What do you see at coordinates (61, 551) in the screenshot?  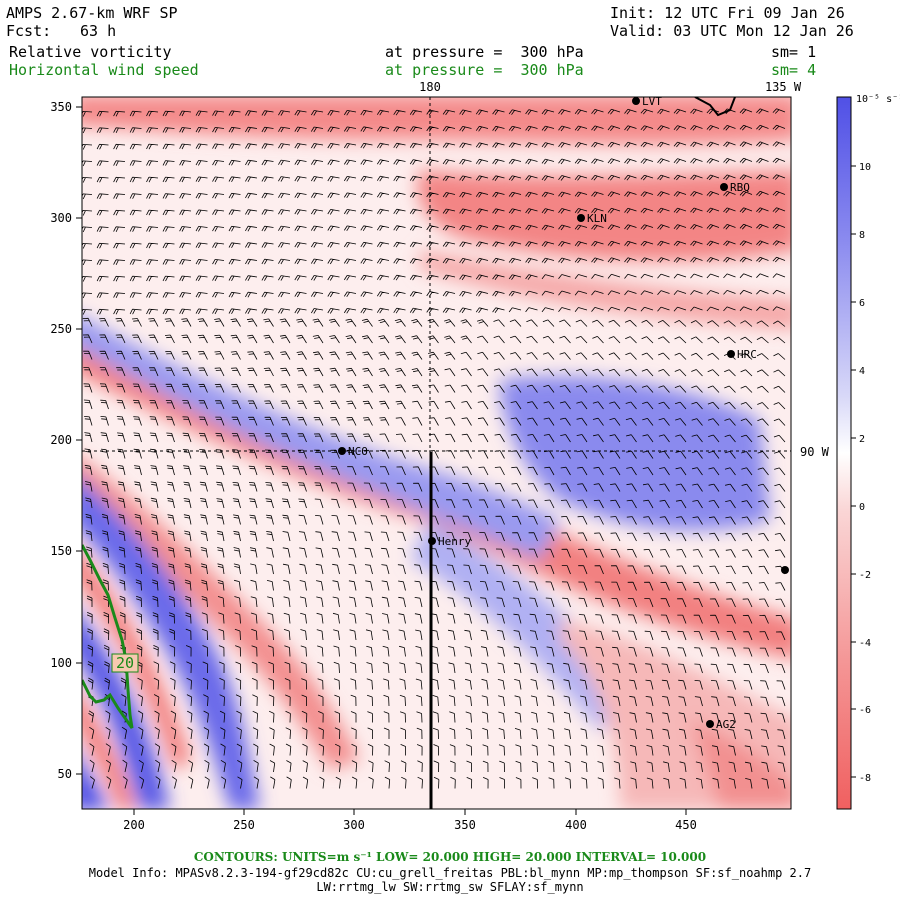 I see `y-tick-label: 150` at bounding box center [61, 551].